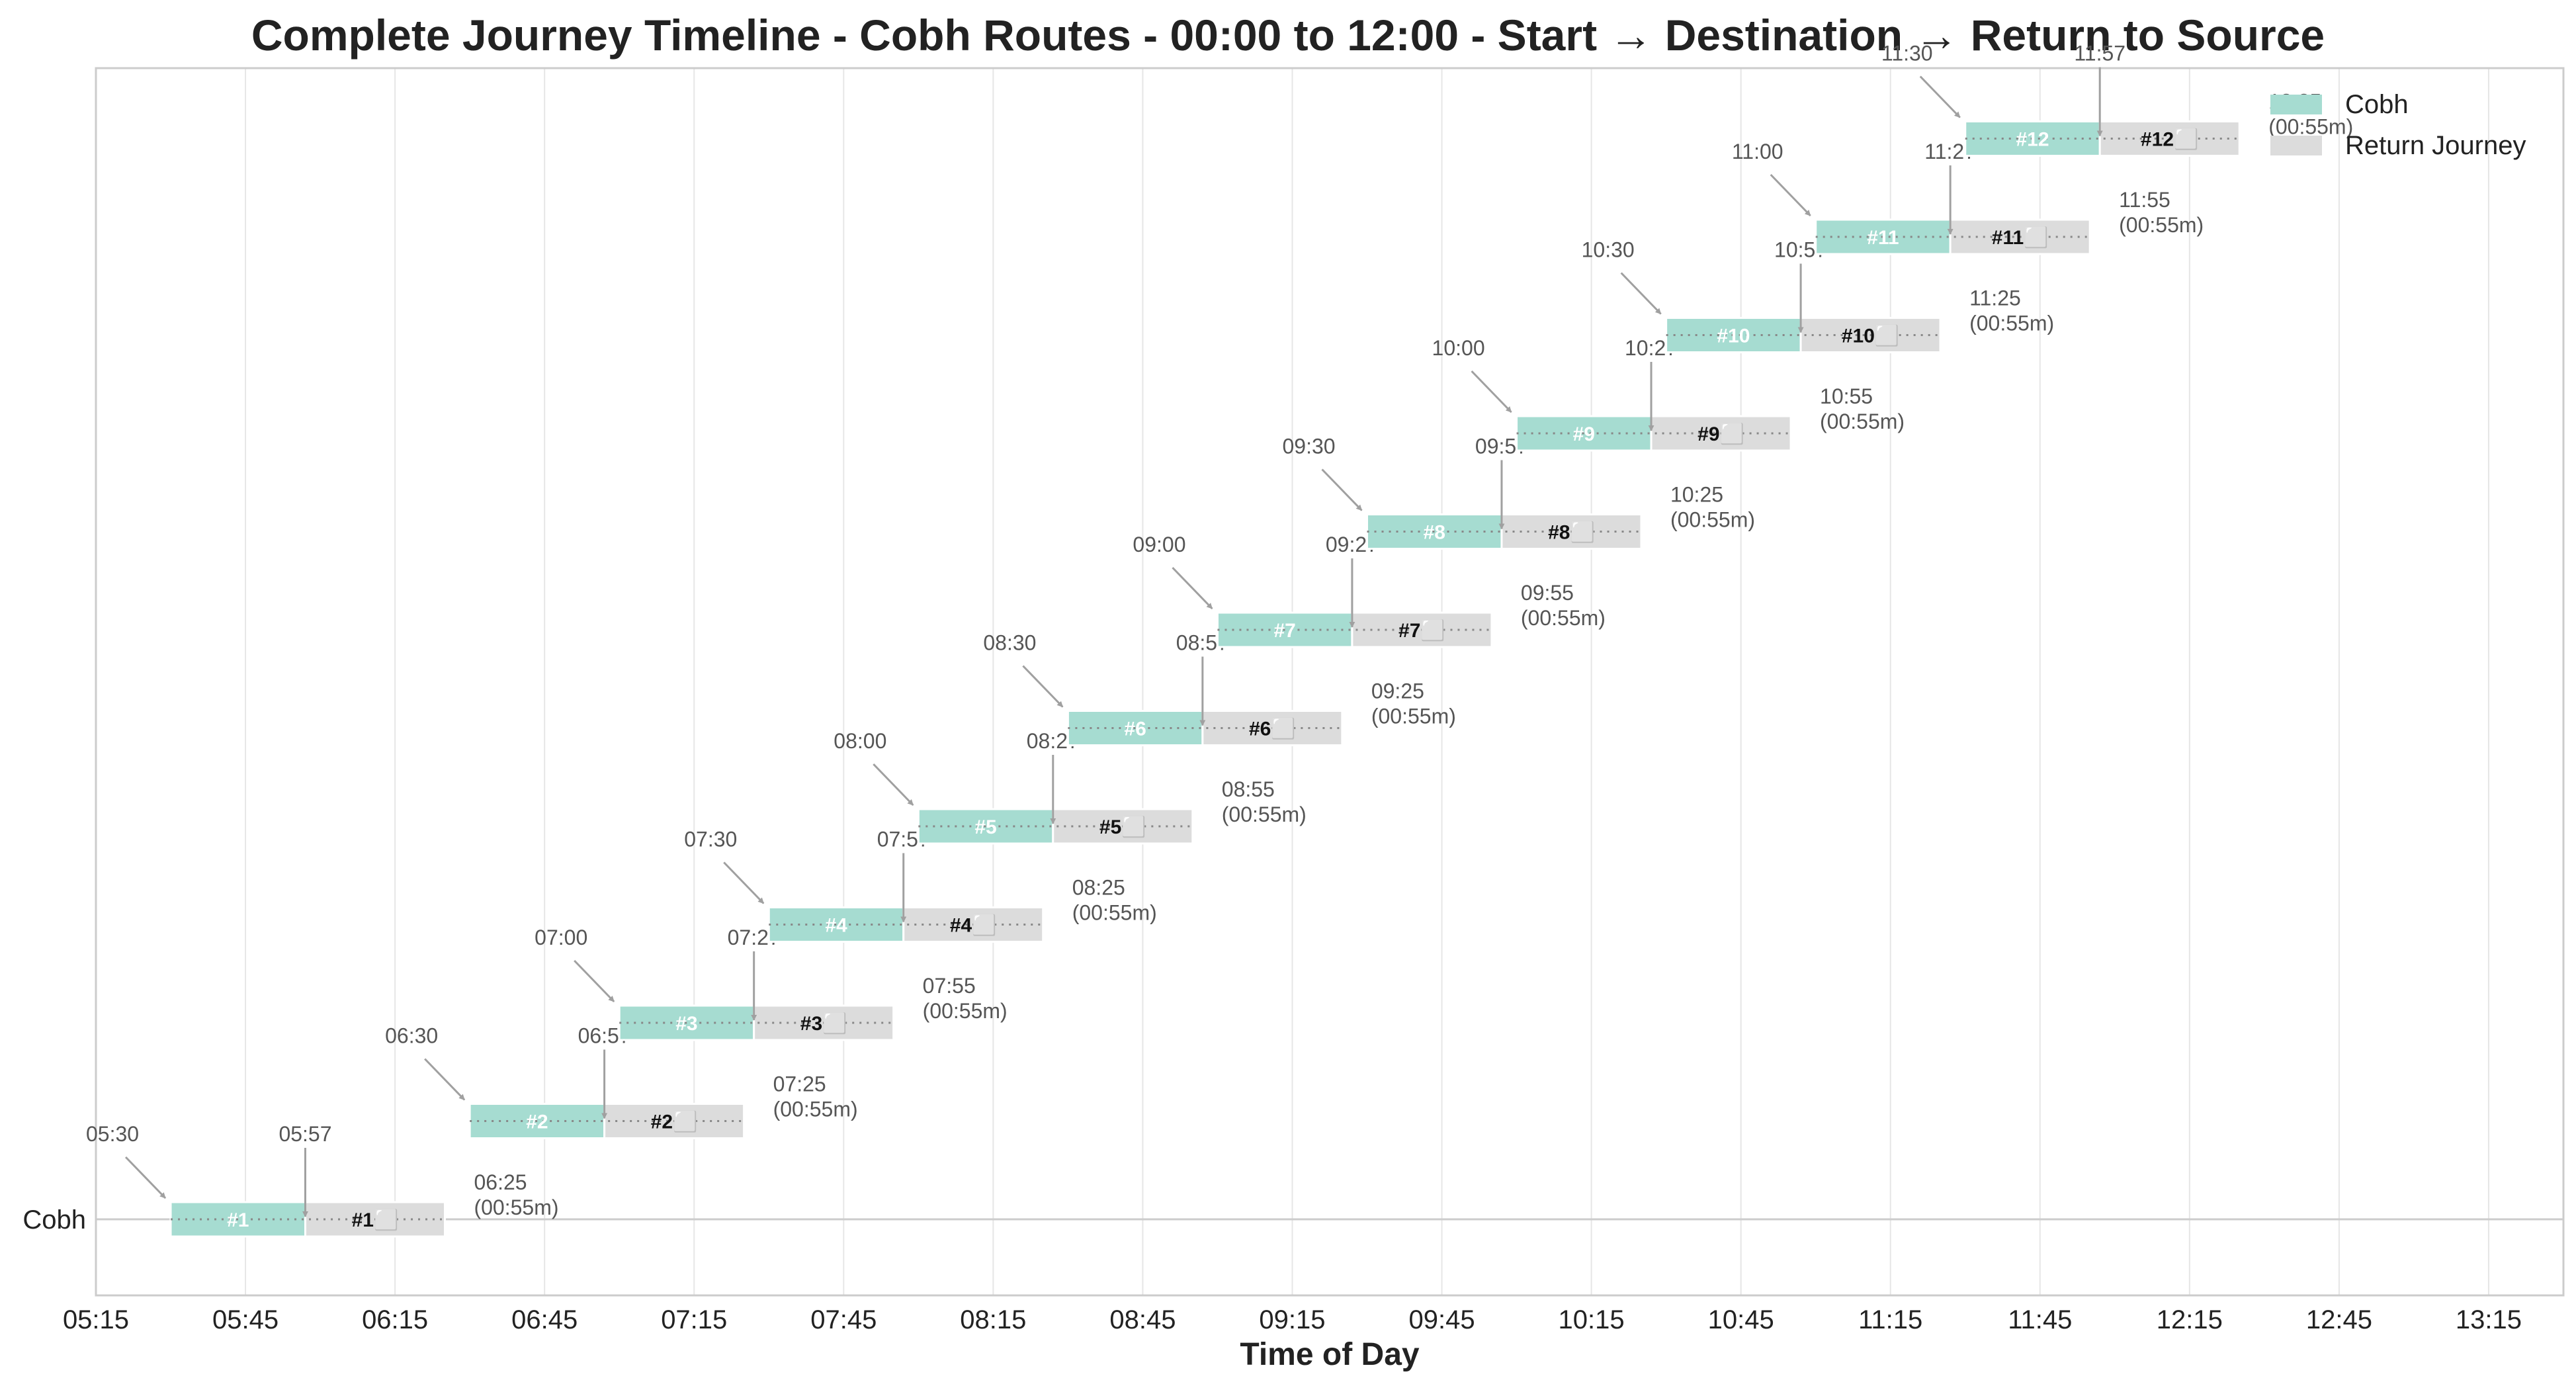 Image resolution: width=2576 pixels, height=1388 pixels. Describe the element at coordinates (1122, 826) in the screenshot. I see `return-trip-label: #5⬜` at that location.